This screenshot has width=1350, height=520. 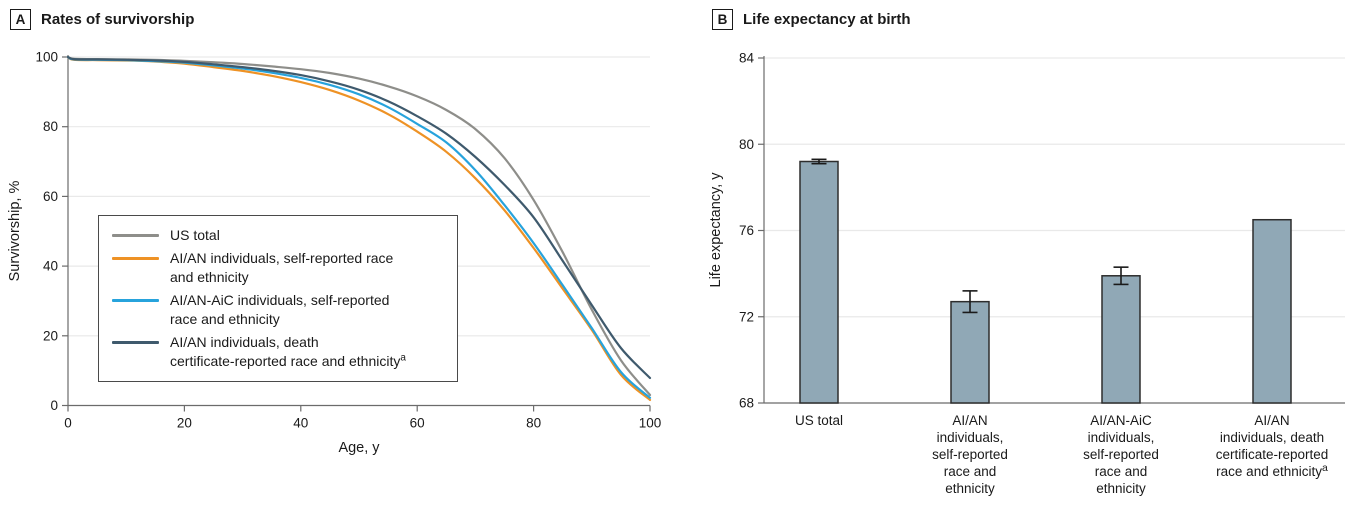 I want to click on panel-a-label: A, so click(x=20, y=19).